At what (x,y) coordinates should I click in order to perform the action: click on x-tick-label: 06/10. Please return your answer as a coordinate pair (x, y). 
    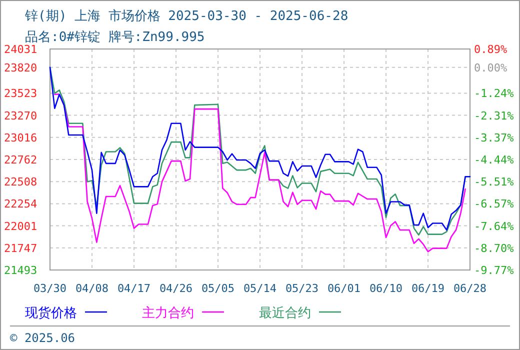
    Looking at the image, I should click on (386, 288).